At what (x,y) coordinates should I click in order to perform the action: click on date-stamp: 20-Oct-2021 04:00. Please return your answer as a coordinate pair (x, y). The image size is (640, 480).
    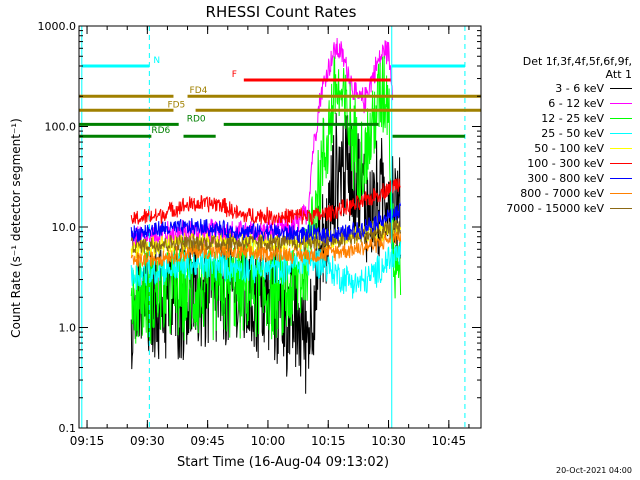
    Looking at the image, I should click on (594, 470).